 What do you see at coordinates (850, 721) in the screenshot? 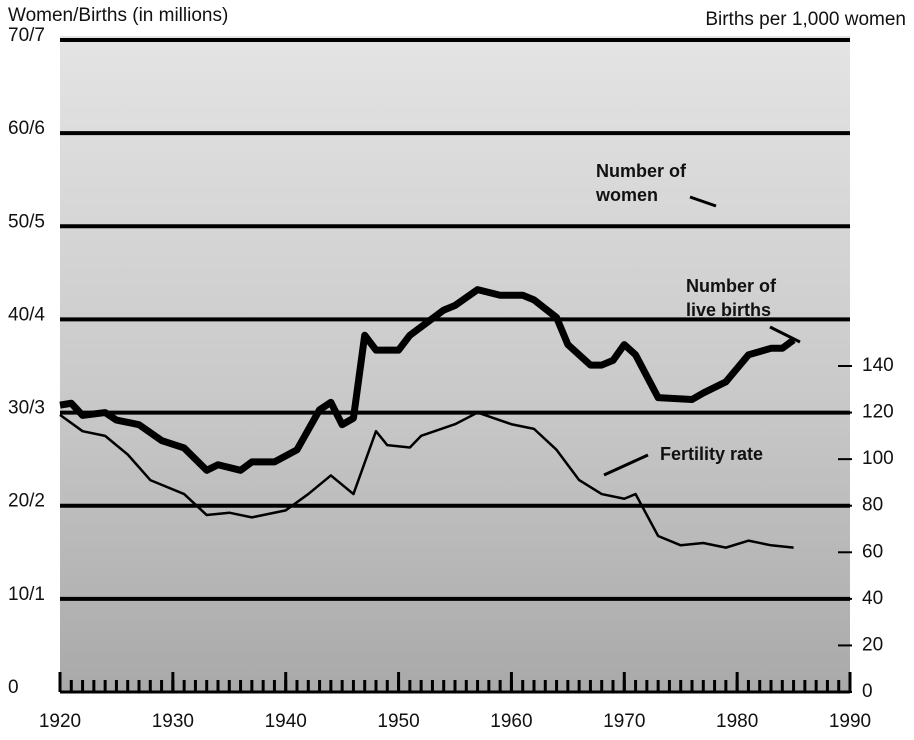
I see `x-tick-label: 1990` at bounding box center [850, 721].